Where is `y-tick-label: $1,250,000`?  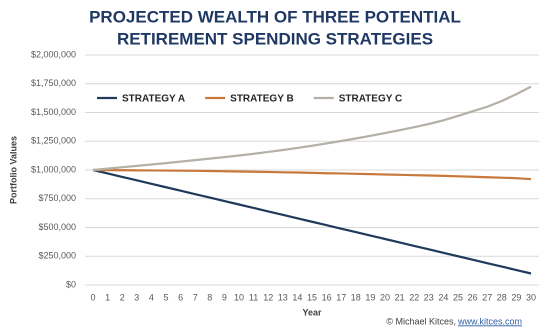 y-tick-label: $1,250,000 is located at coordinates (53, 141).